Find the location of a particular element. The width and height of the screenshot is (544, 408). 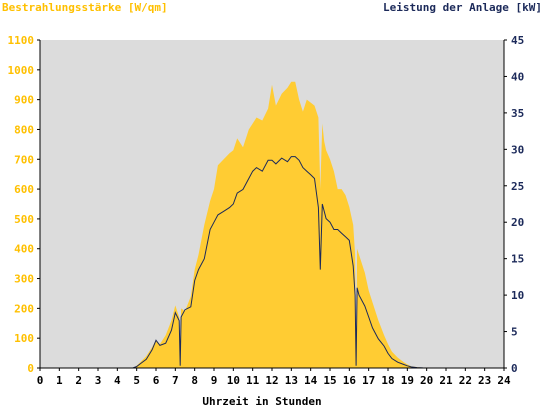

x-tick-label: 7 is located at coordinates (175, 380).